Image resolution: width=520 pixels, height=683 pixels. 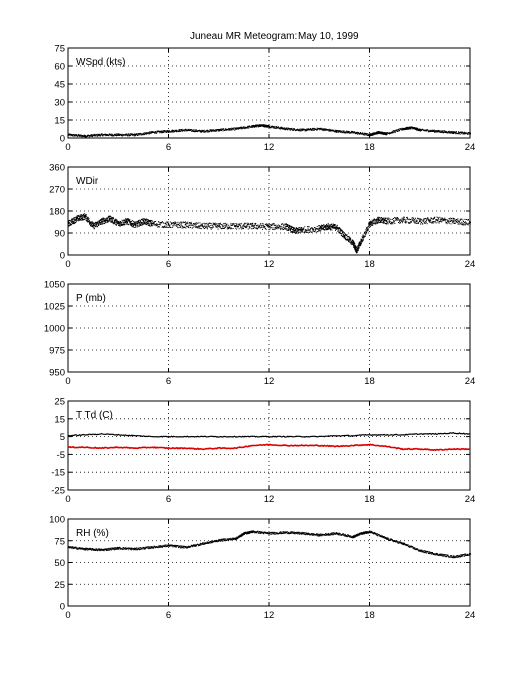 I want to click on x-tick-label: 0, so click(x=67, y=499).